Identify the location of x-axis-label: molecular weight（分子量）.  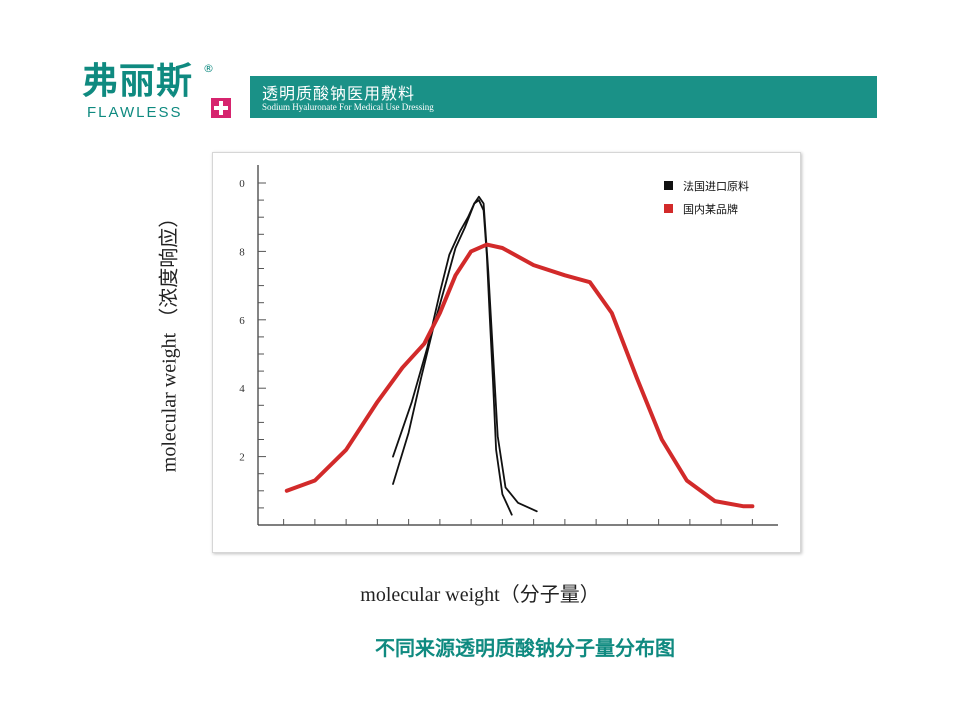
(480, 595).